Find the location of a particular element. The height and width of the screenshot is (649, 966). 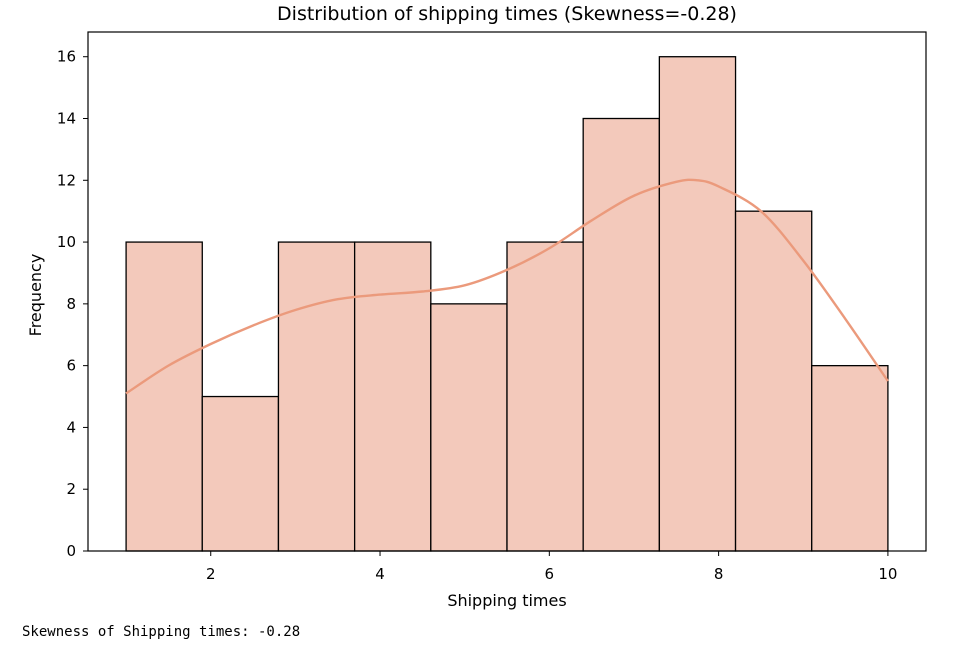

y-tick-label: 14 is located at coordinates (66, 119).